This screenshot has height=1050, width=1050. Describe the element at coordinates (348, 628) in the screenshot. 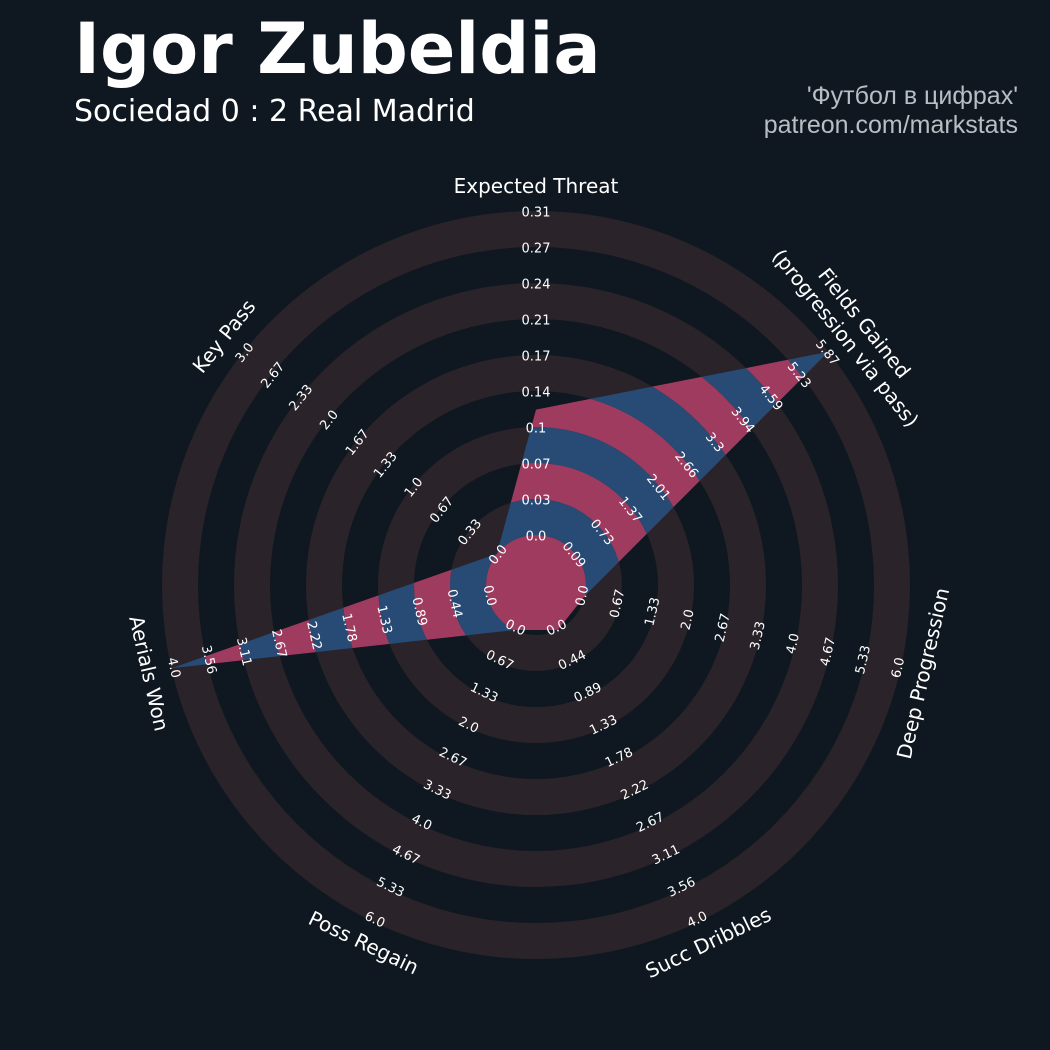

I see `tick-label: 1.78` at that location.